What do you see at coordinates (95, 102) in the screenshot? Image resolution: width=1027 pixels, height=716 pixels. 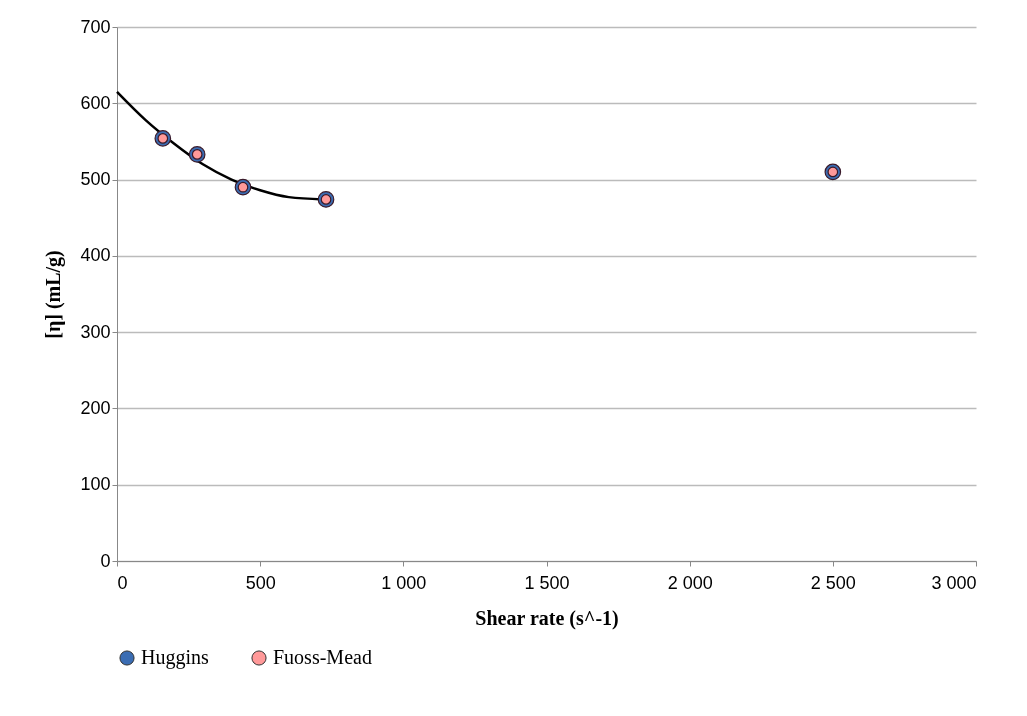 I see `y-tick-label: 600` at bounding box center [95, 102].